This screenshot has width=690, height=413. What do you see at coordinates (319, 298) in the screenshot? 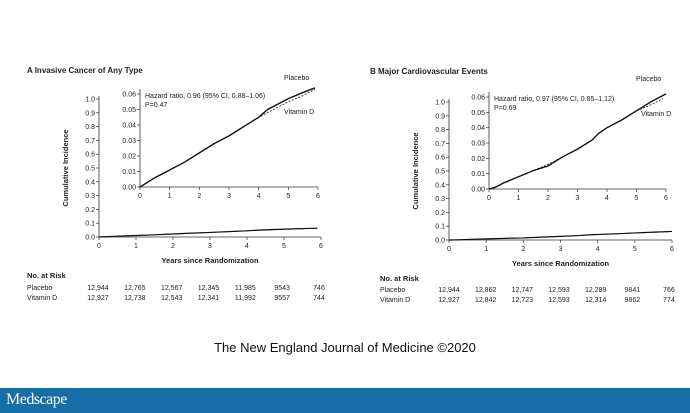
I see `risk-value: 744` at bounding box center [319, 298].